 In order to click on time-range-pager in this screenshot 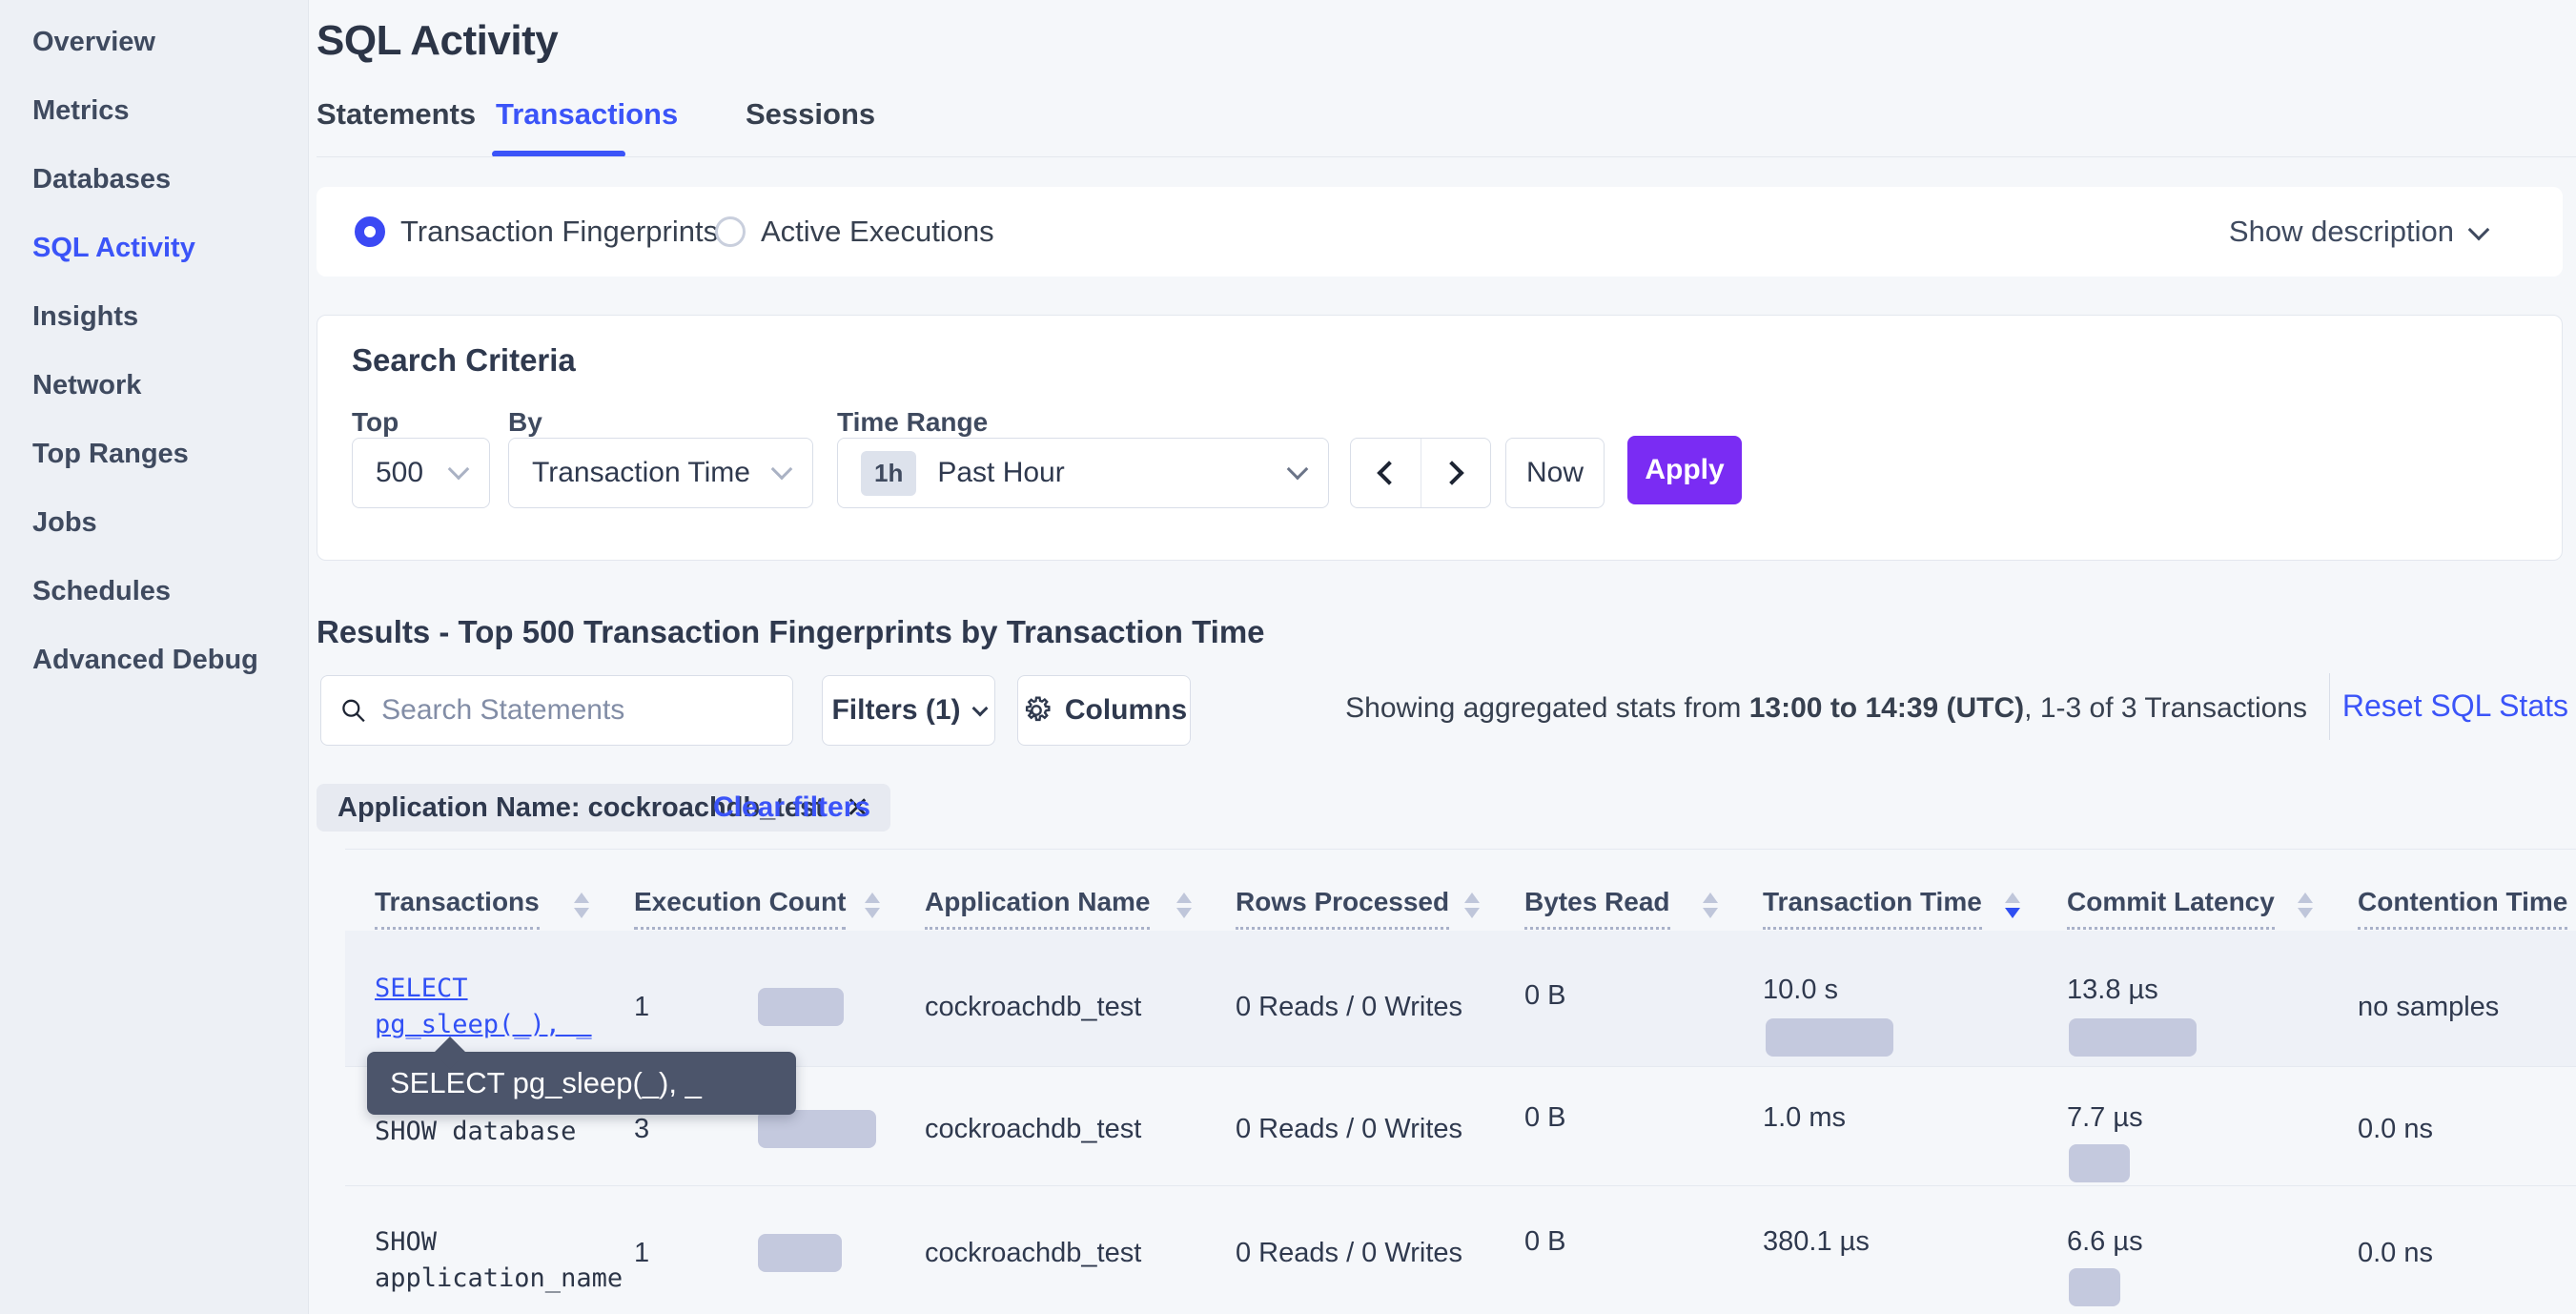, I will do `click(1420, 473)`.